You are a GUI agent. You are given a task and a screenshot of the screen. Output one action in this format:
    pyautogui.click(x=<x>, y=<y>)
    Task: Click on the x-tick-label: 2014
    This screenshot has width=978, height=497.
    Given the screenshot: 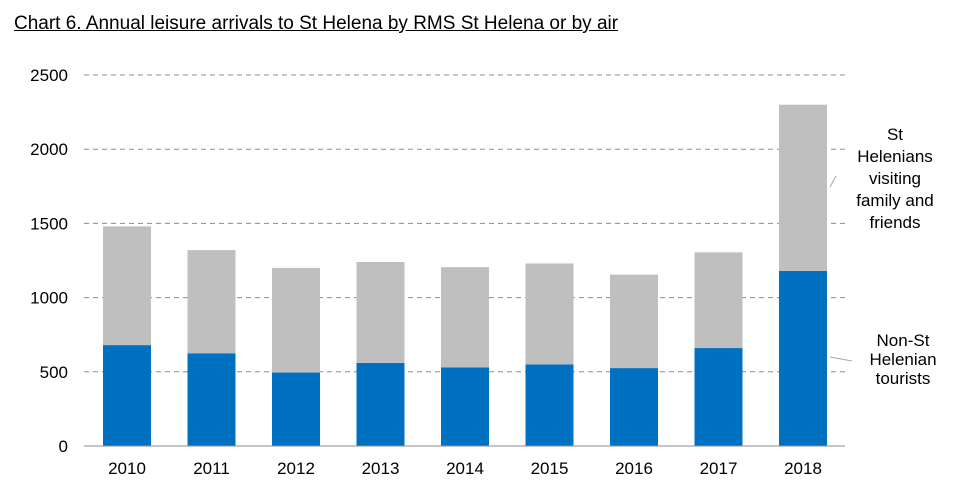 What is the action you would take?
    pyautogui.click(x=465, y=468)
    